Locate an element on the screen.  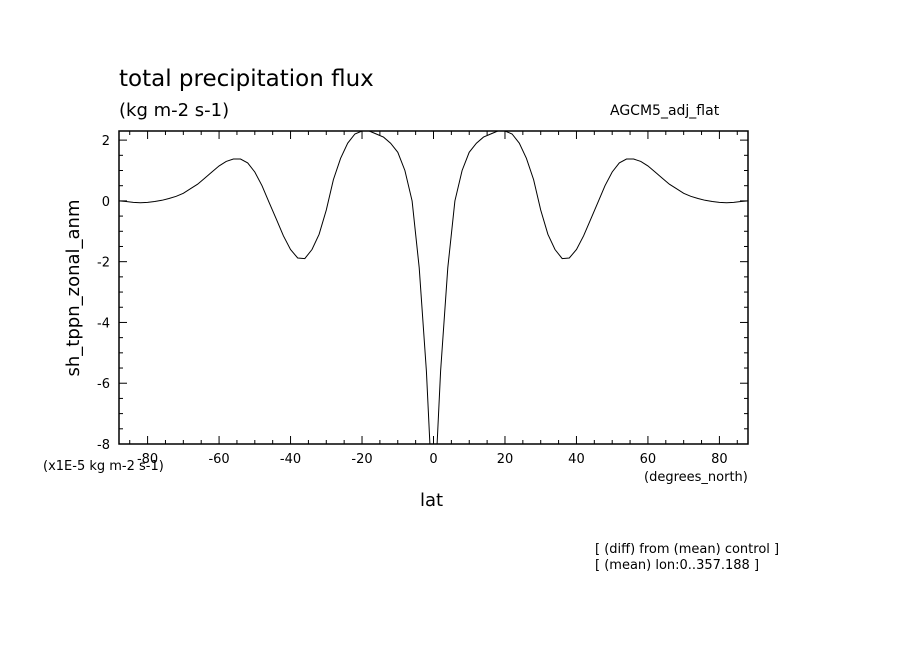
x-tick-label: 40 is located at coordinates (576, 459).